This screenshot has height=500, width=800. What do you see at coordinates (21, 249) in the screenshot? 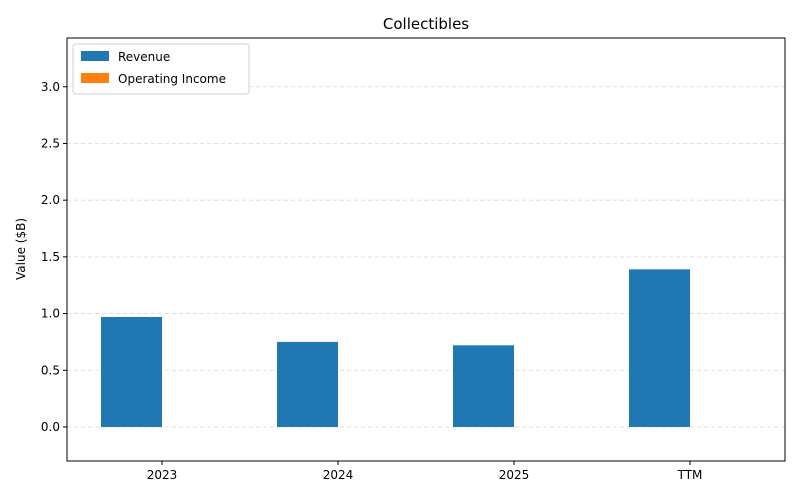
I see `y-axis-label: Value ($B)` at bounding box center [21, 249].